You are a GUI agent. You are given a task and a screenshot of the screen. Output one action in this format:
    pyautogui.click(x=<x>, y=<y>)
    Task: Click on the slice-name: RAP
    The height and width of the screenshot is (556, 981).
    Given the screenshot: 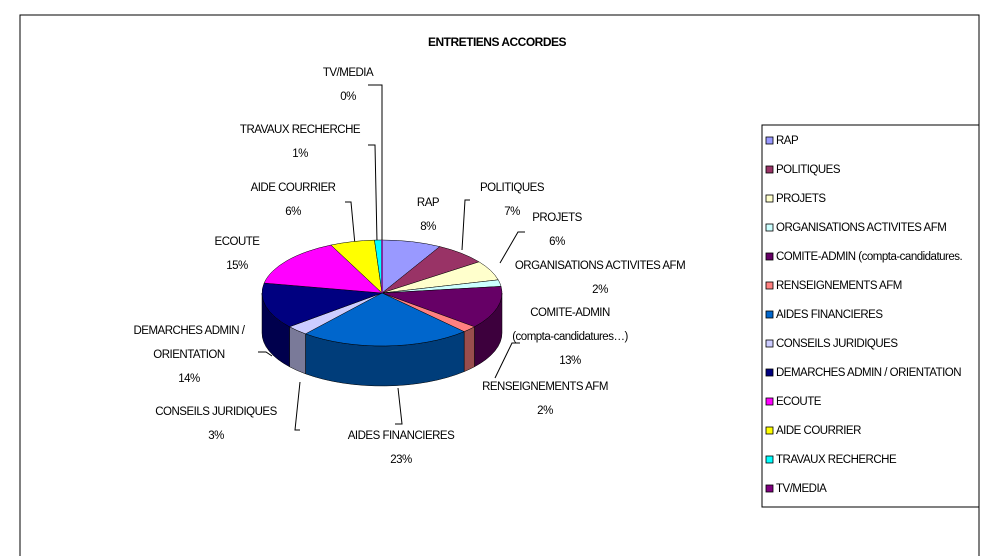 What is the action you would take?
    pyautogui.click(x=428, y=203)
    